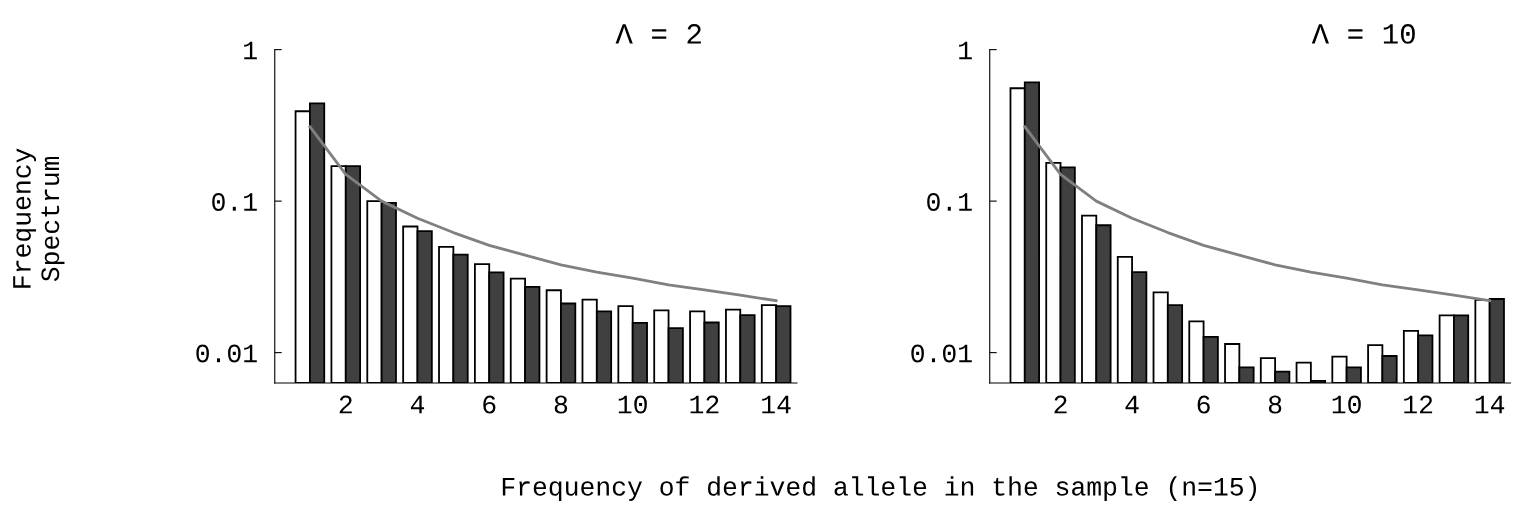 The image size is (1518, 509). Describe the element at coordinates (879, 488) in the screenshot. I see `x-axis-title: Frequency of derived allele in the sample (n=15)` at that location.